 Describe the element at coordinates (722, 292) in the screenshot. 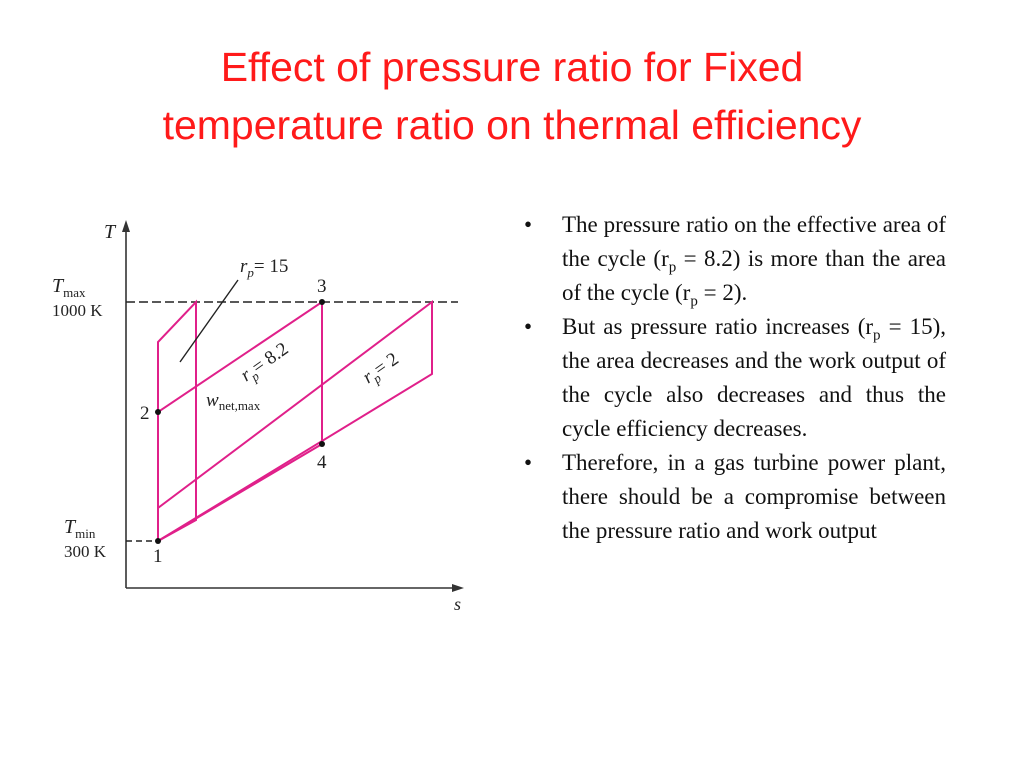

I see `bullet-1-text-c: = 2).` at that location.